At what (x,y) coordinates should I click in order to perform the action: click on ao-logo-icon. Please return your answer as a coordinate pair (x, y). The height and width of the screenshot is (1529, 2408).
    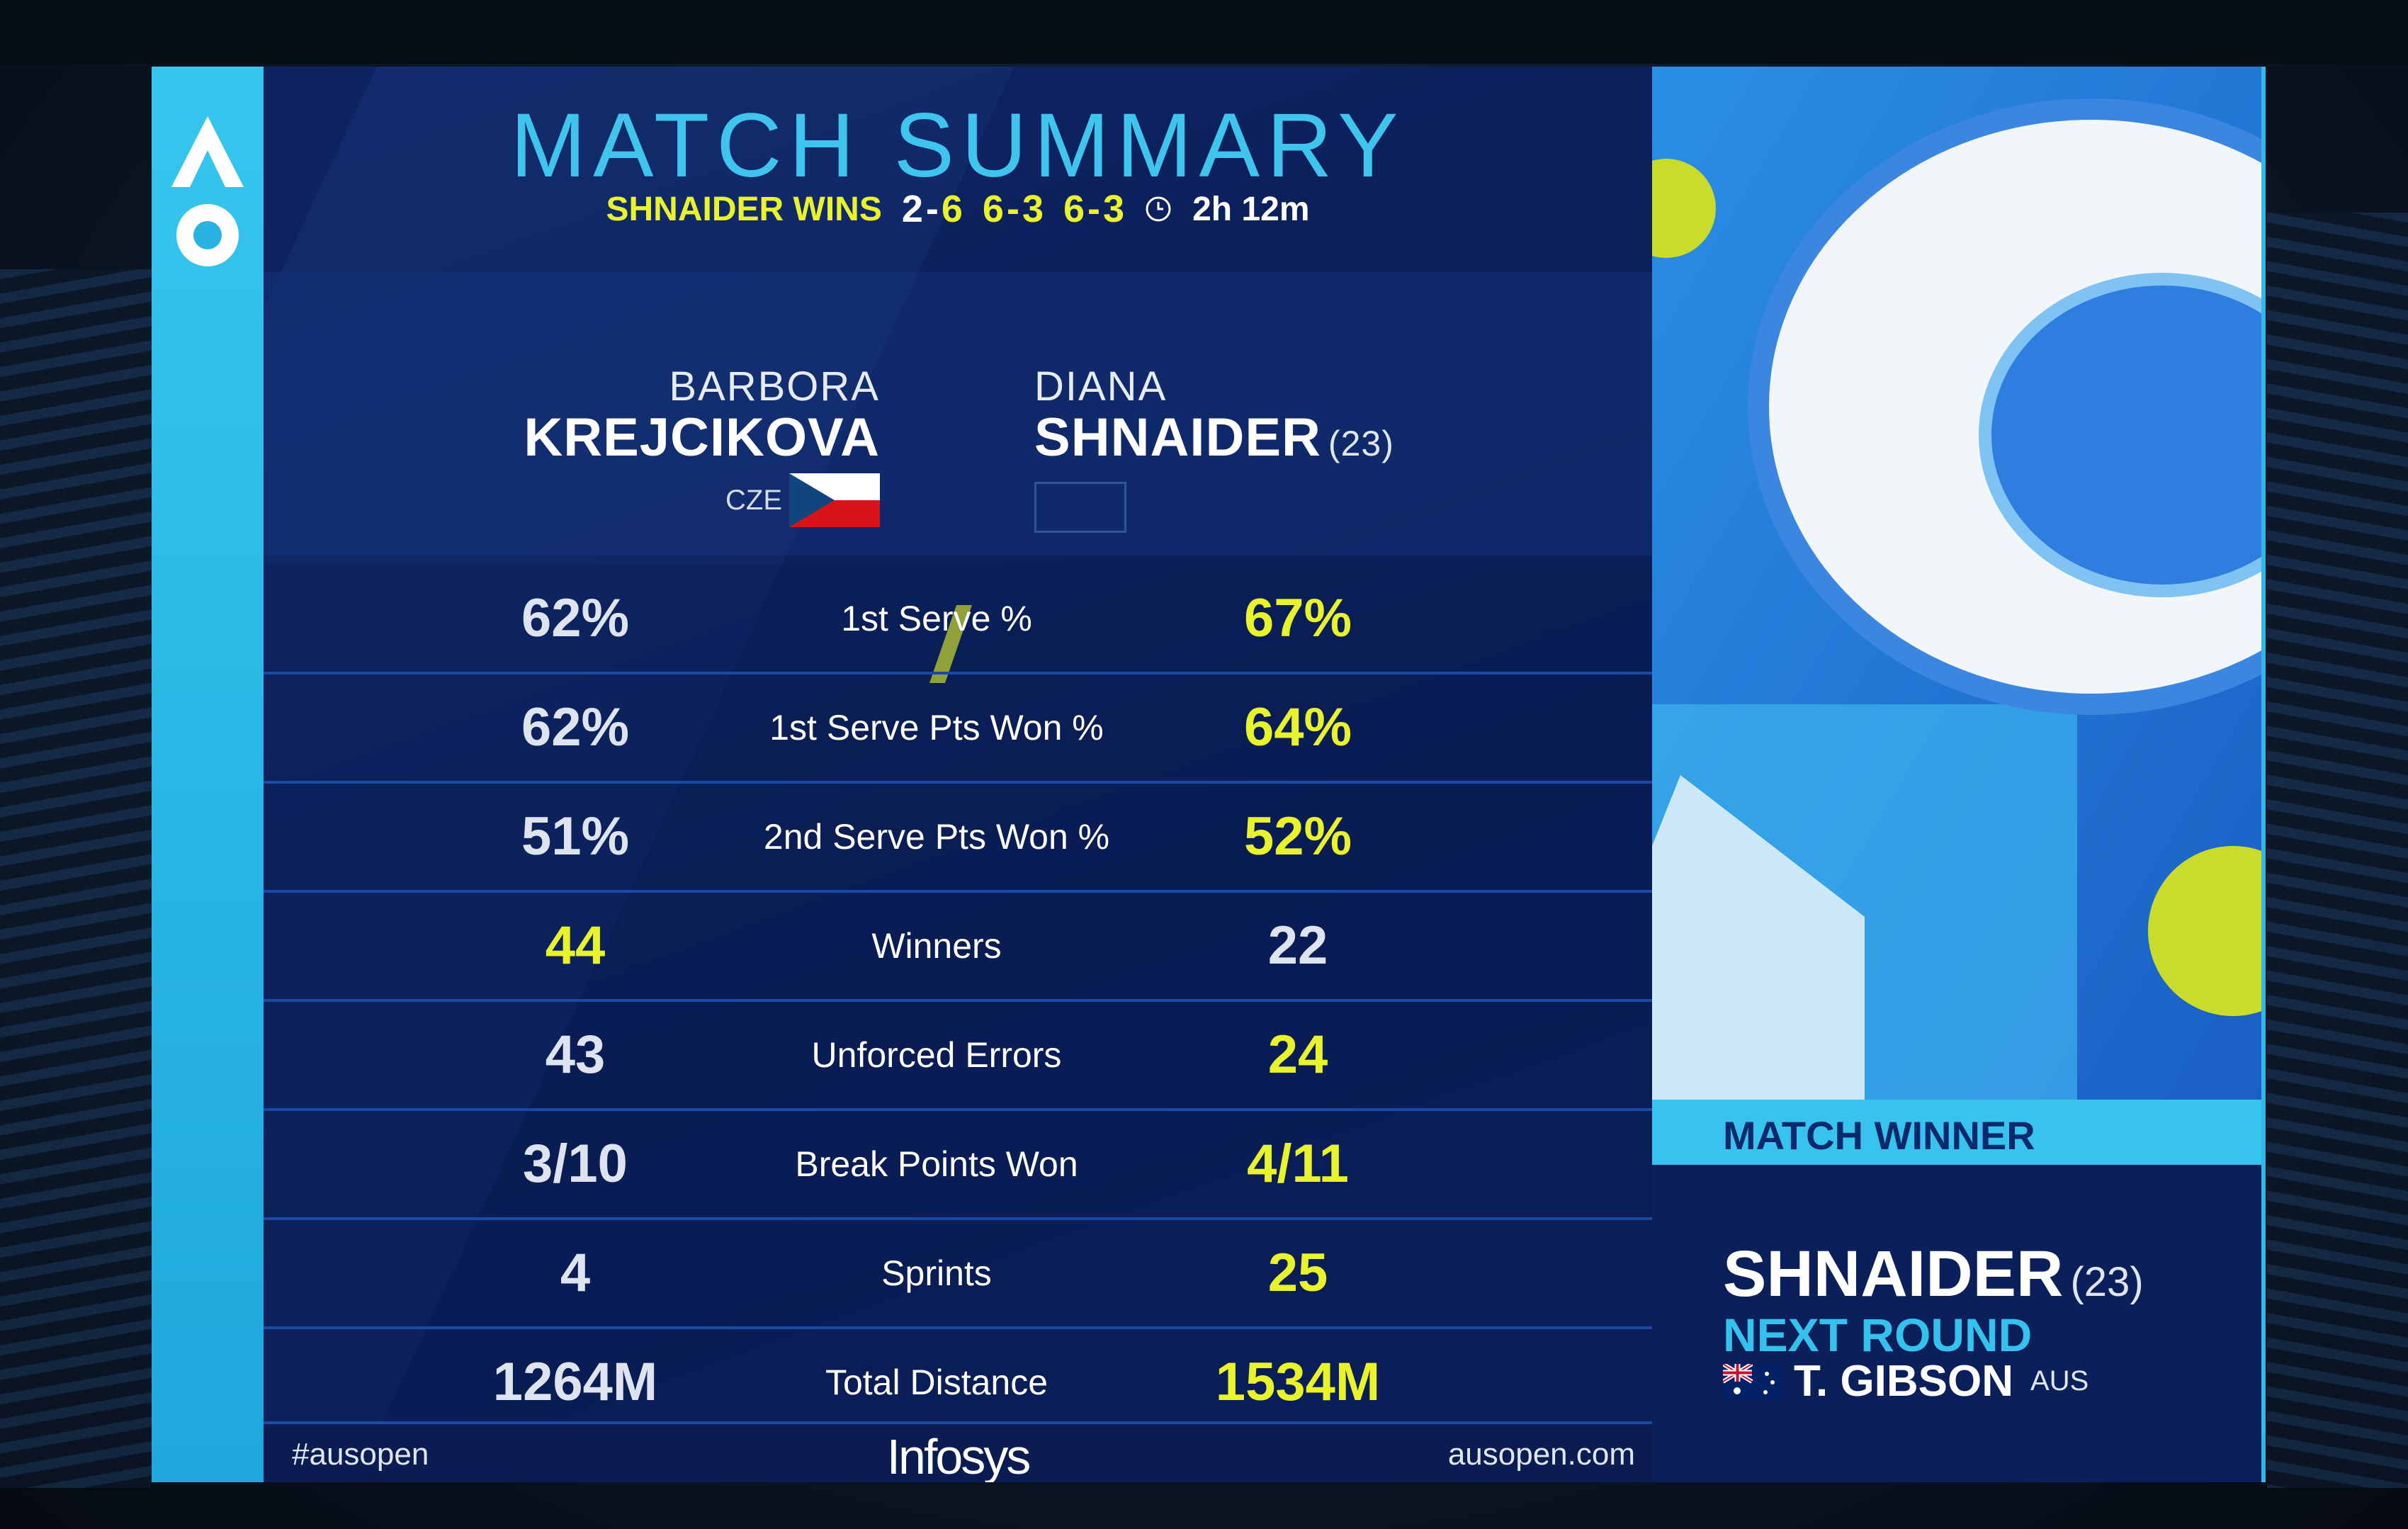
    Looking at the image, I should click on (207, 191).